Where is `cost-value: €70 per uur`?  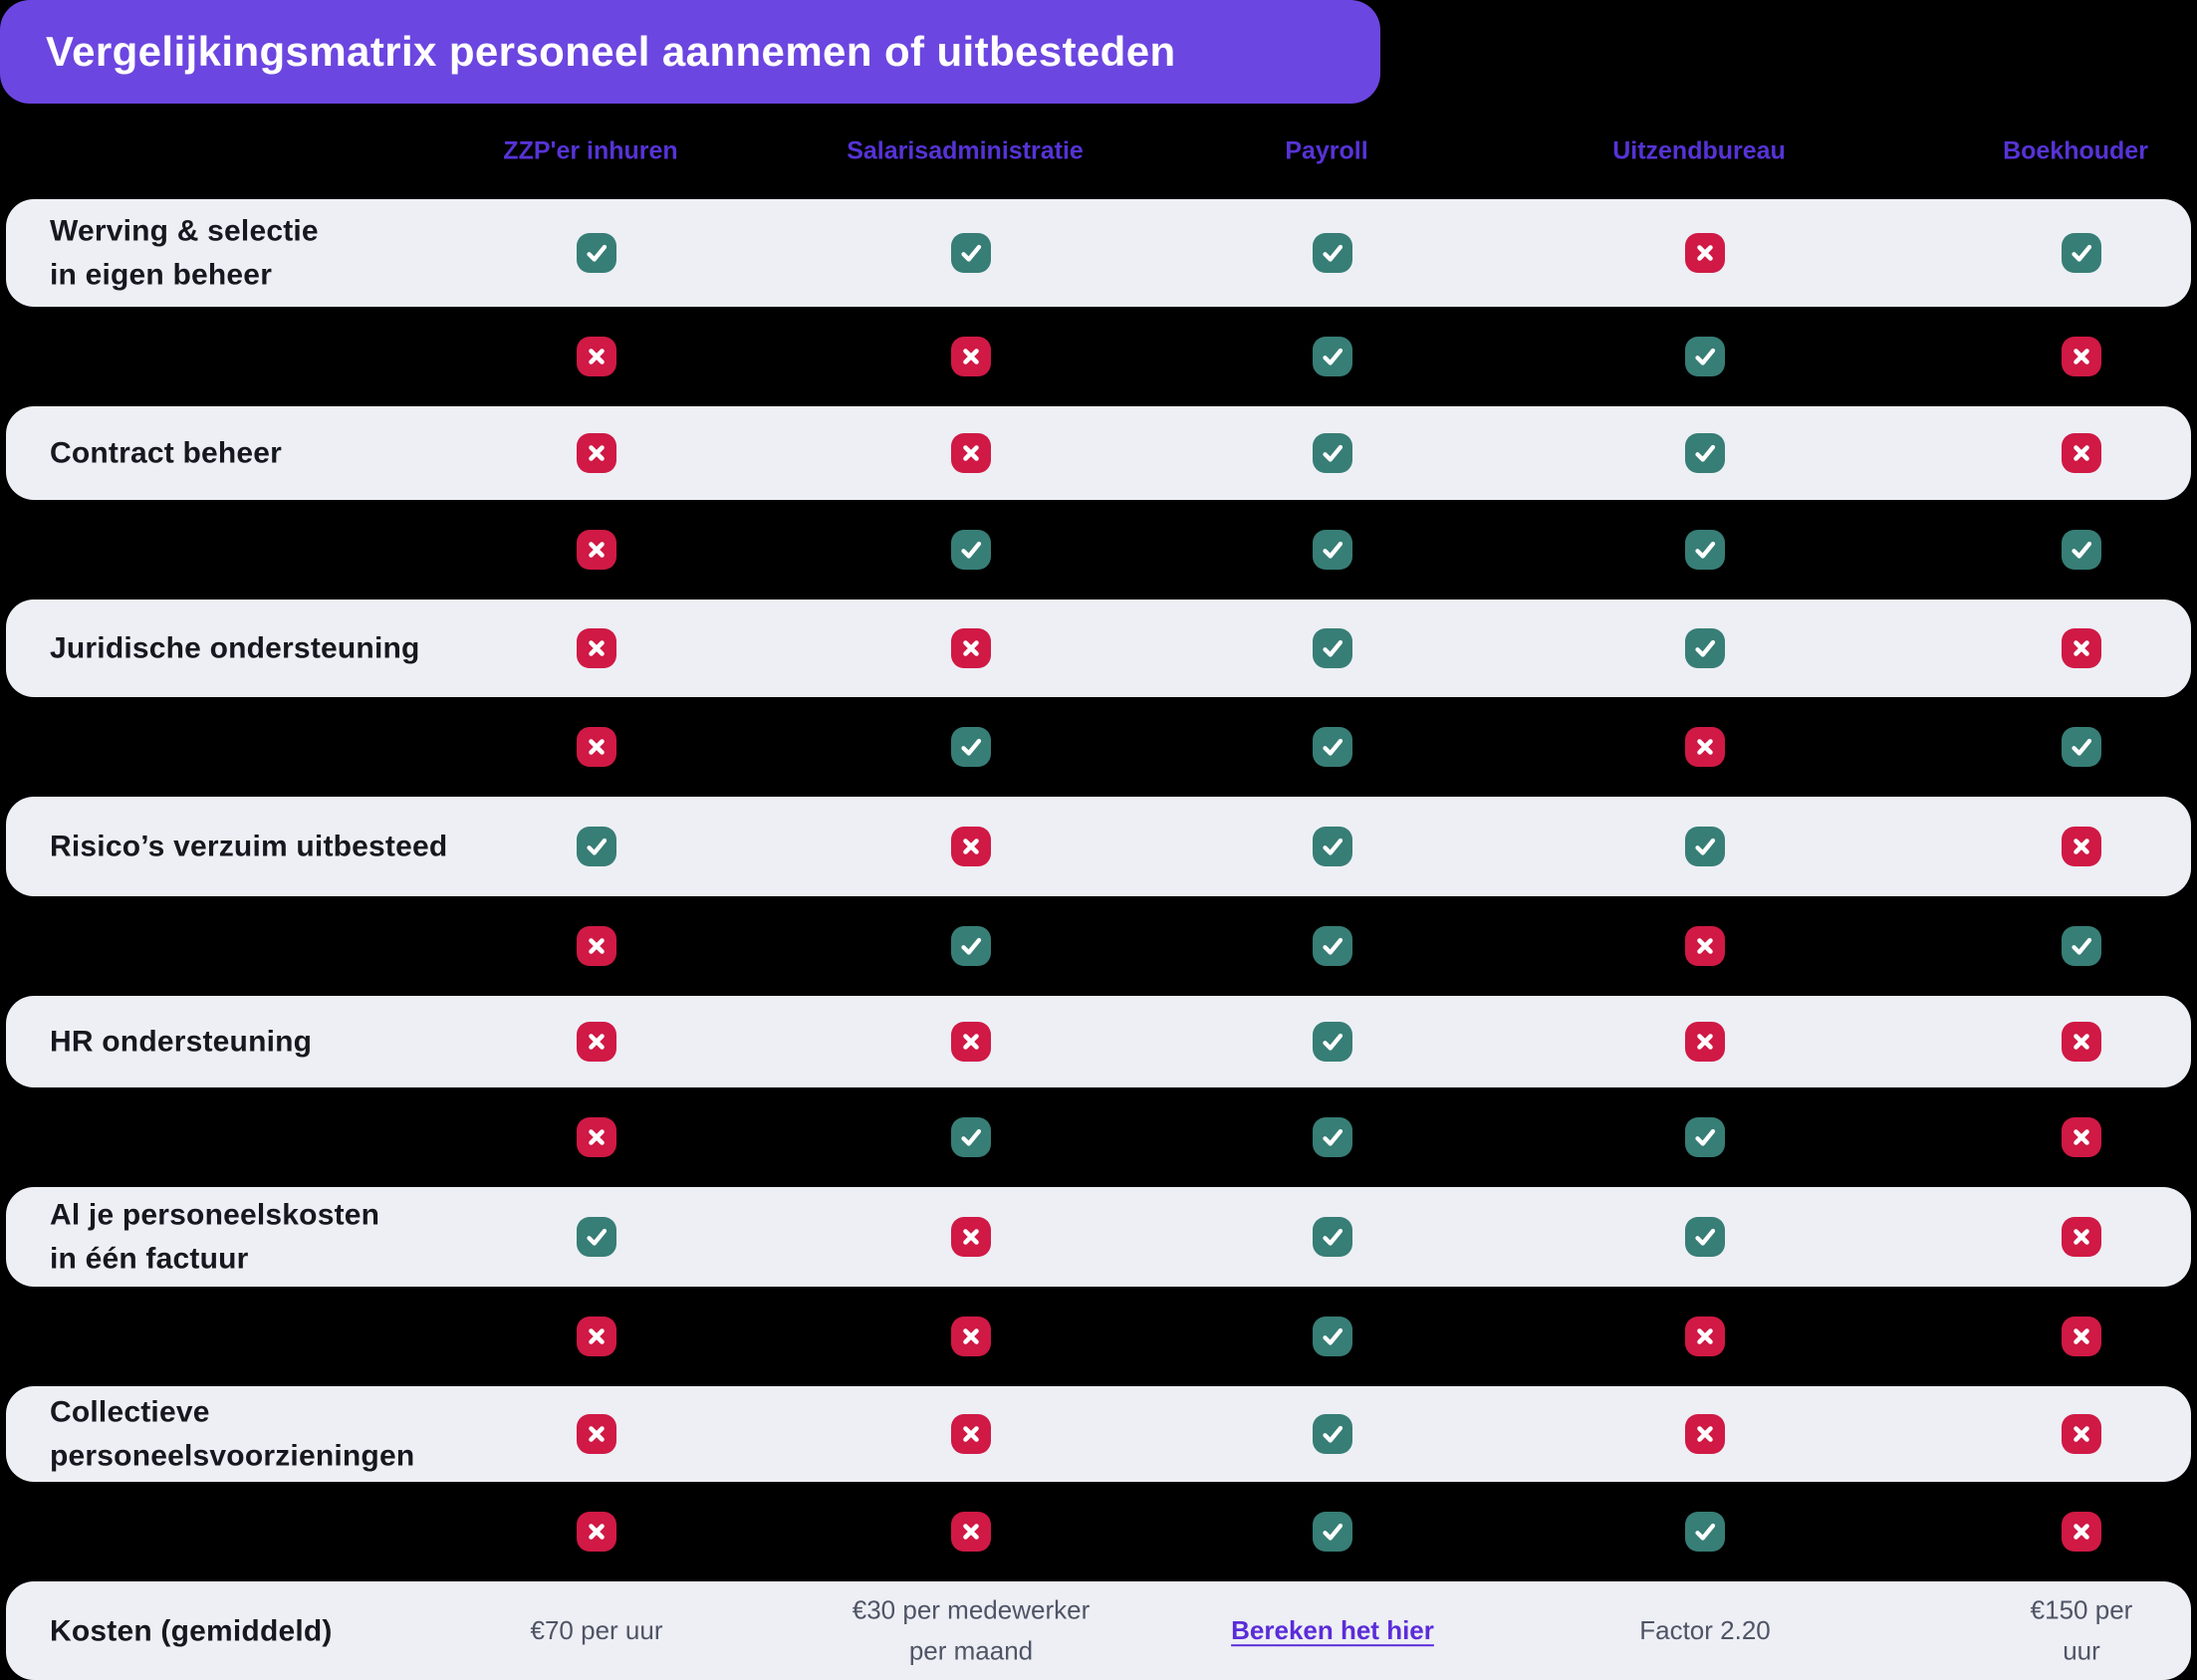
cost-value: €70 per uur is located at coordinates (596, 1629).